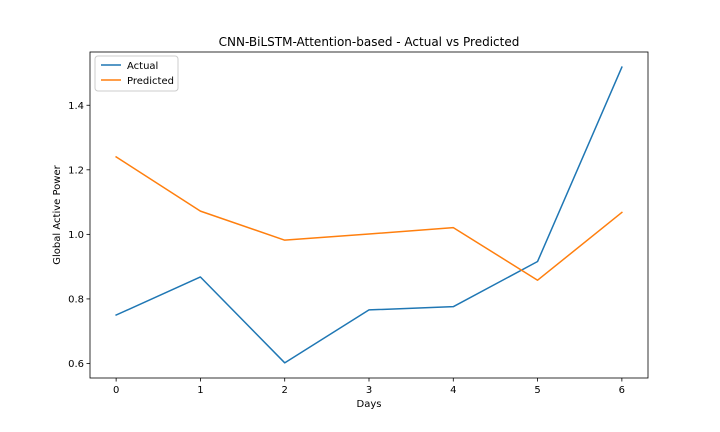 The height and width of the screenshot is (432, 720). Describe the element at coordinates (76, 299) in the screenshot. I see `y-tick-label: 0.8` at that location.